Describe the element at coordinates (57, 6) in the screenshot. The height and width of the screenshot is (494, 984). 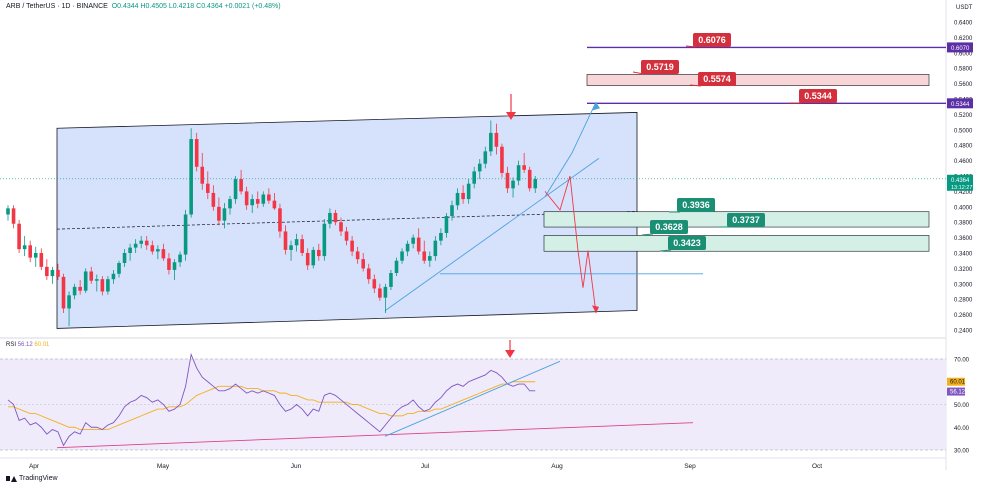
I see `symbol-name: ARB / TetherUS · 1D · BINANCE` at that location.